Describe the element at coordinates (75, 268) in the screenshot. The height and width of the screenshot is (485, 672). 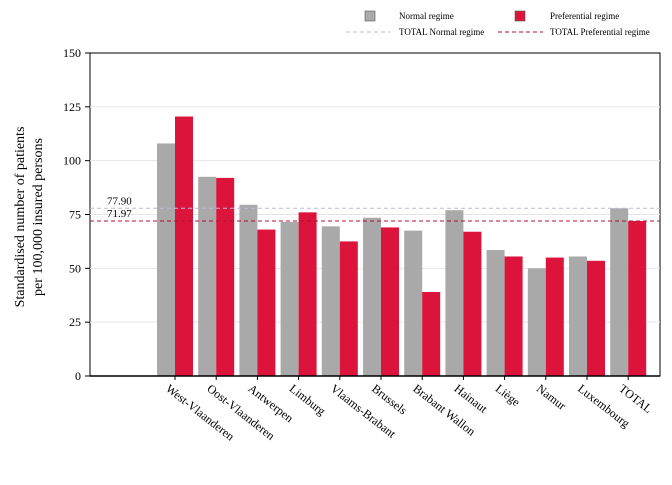
I see `y-tick-label-50: 50` at that location.